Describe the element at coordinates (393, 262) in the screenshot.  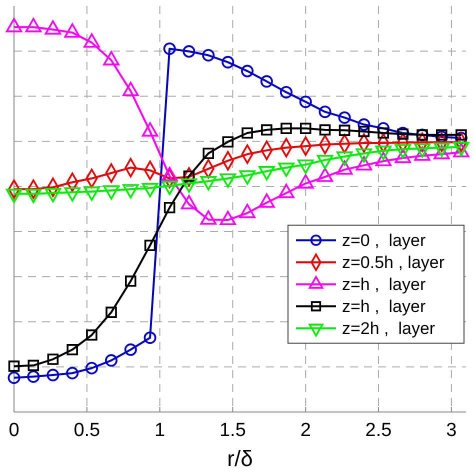
I see `legend-label: z=0.5h , layer` at that location.